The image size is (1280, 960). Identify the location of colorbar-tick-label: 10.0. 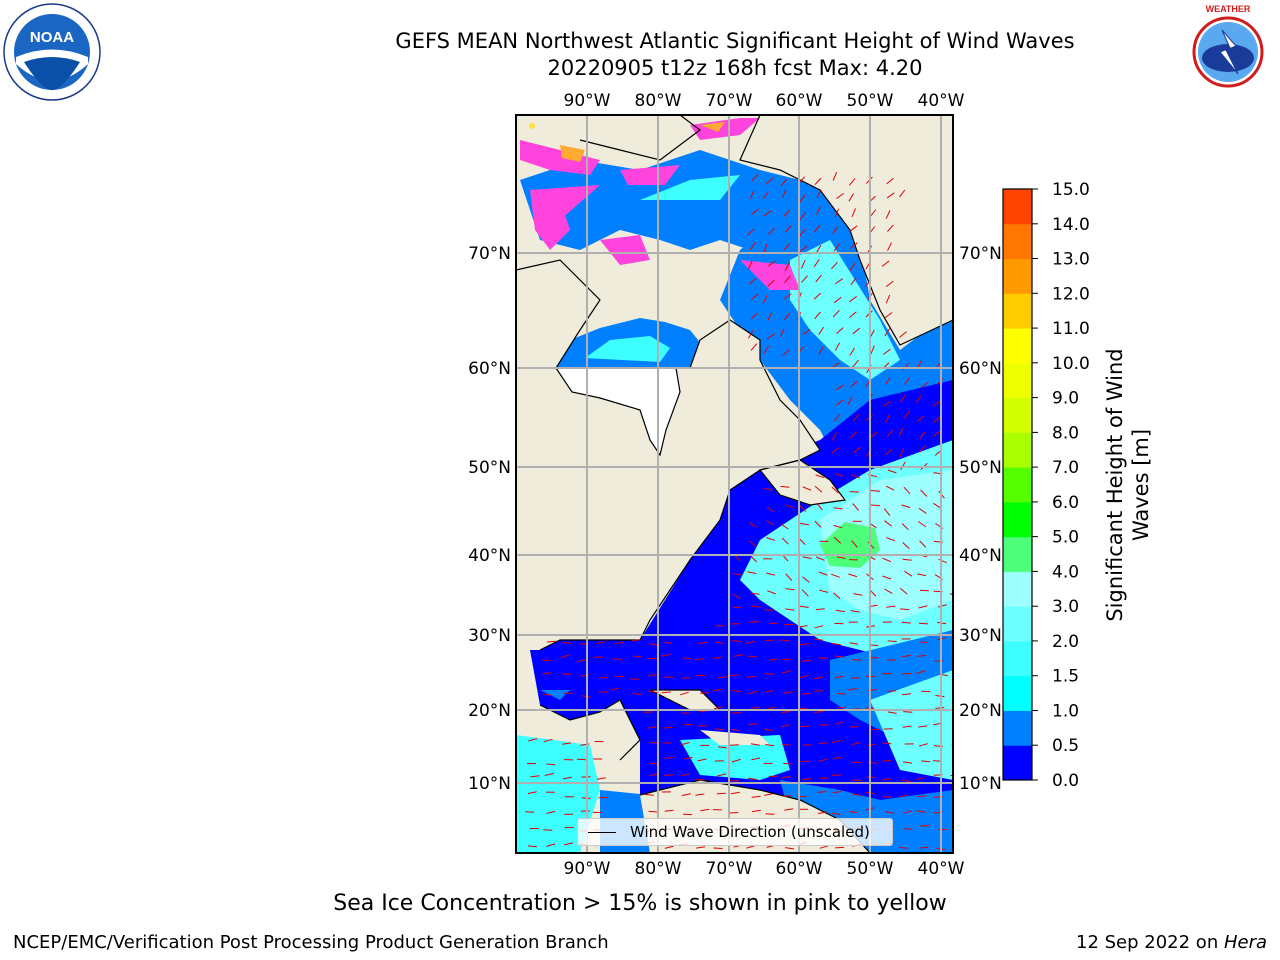
(1071, 364).